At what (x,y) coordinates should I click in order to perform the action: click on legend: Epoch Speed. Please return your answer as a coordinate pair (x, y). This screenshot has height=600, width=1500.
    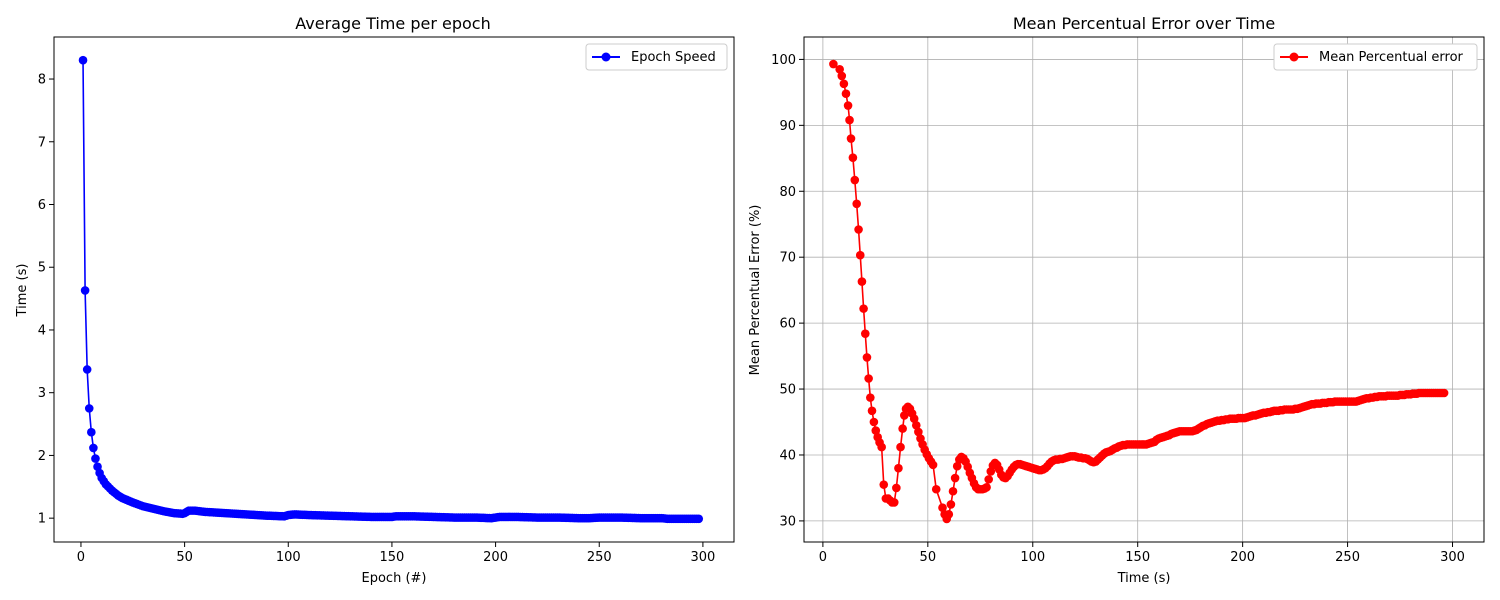
    Looking at the image, I should click on (656, 57).